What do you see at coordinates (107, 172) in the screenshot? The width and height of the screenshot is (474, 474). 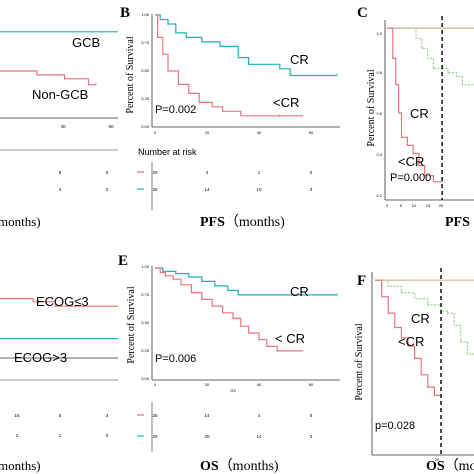 I see `panel-a-risk-cell: 0` at bounding box center [107, 172].